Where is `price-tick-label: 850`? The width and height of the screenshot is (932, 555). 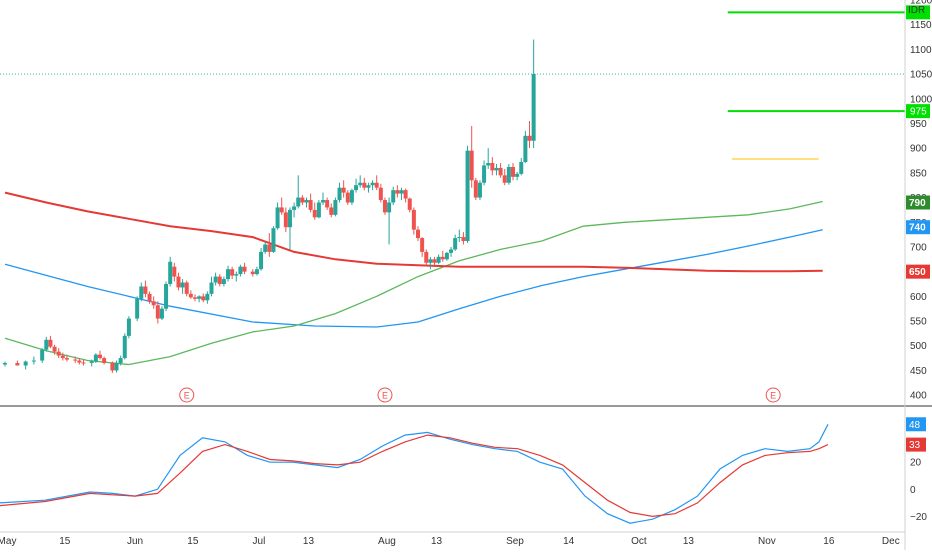
price-tick-label: 850 is located at coordinates (918, 173).